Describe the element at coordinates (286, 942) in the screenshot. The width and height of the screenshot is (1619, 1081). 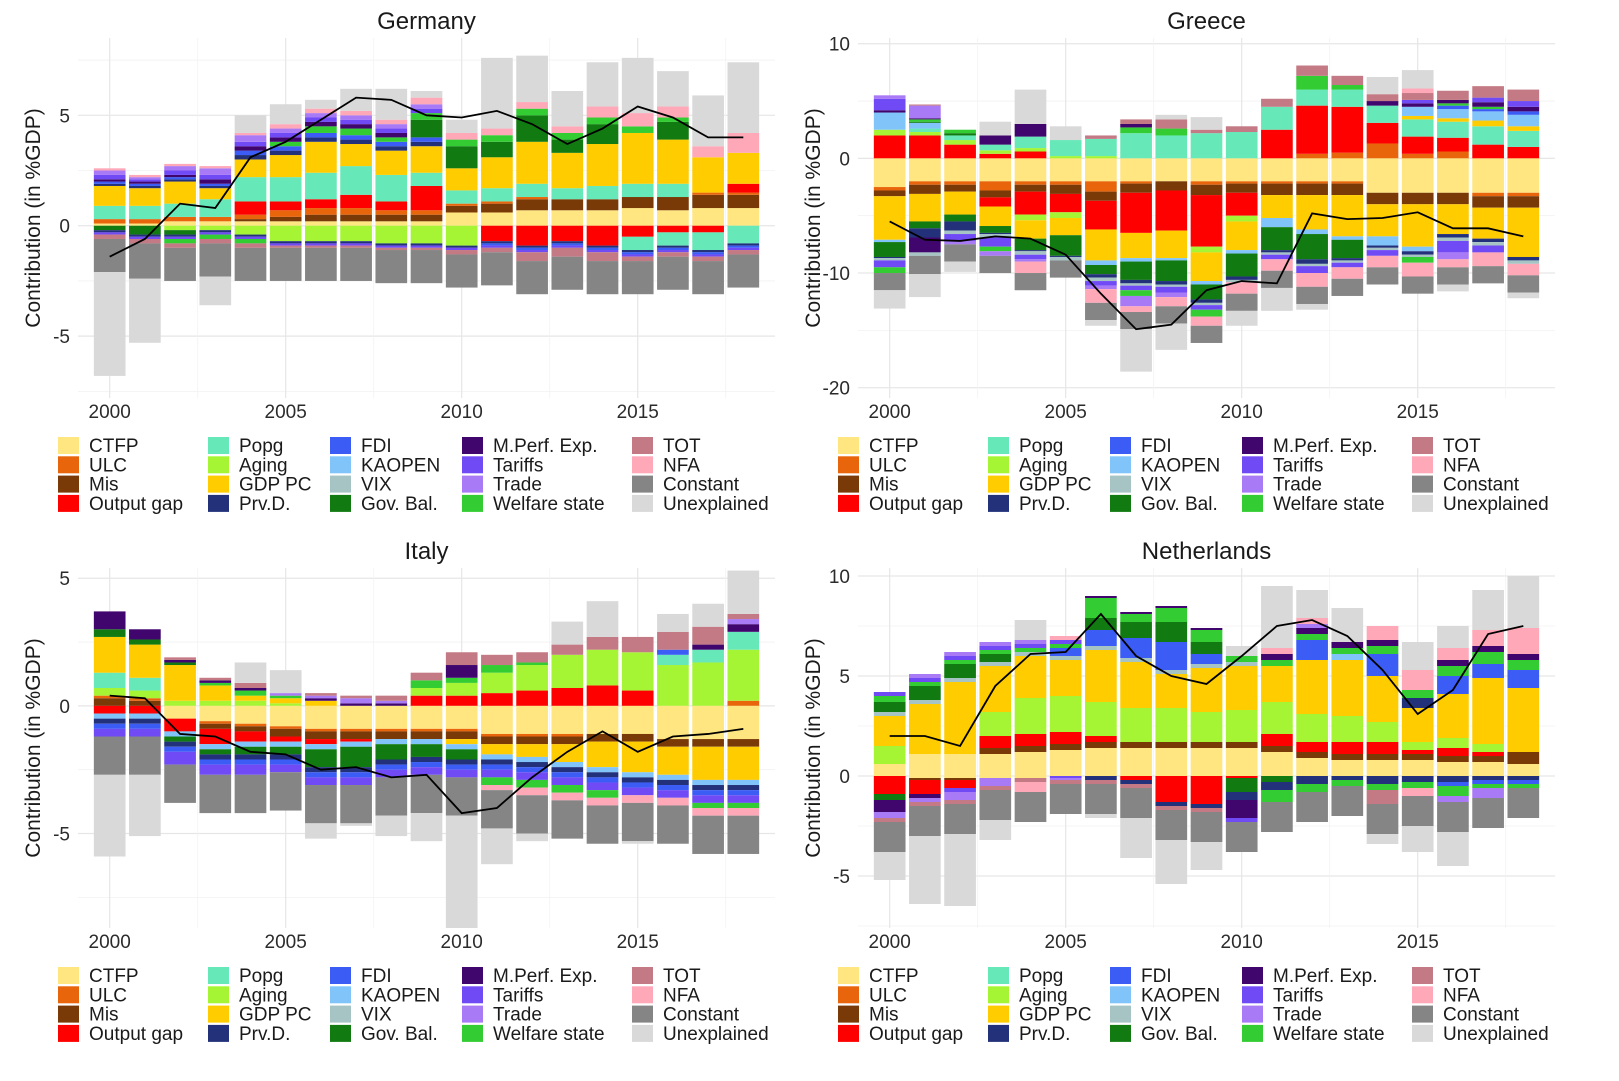
I see `x-tick-label: 2005` at that location.